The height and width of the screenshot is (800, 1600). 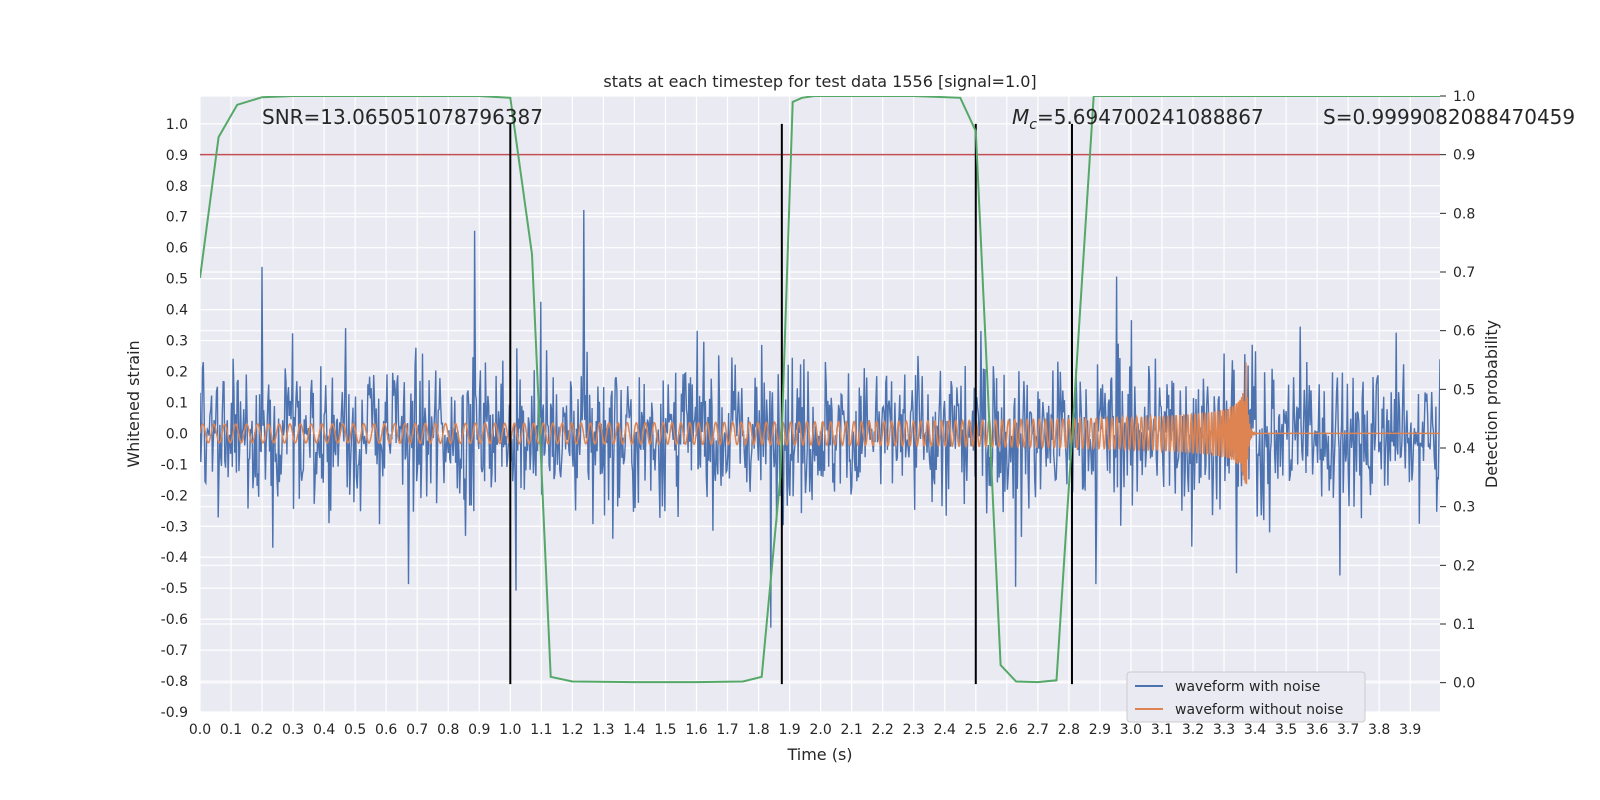 I want to click on y-tick-label: 0.8, so click(x=177, y=187).